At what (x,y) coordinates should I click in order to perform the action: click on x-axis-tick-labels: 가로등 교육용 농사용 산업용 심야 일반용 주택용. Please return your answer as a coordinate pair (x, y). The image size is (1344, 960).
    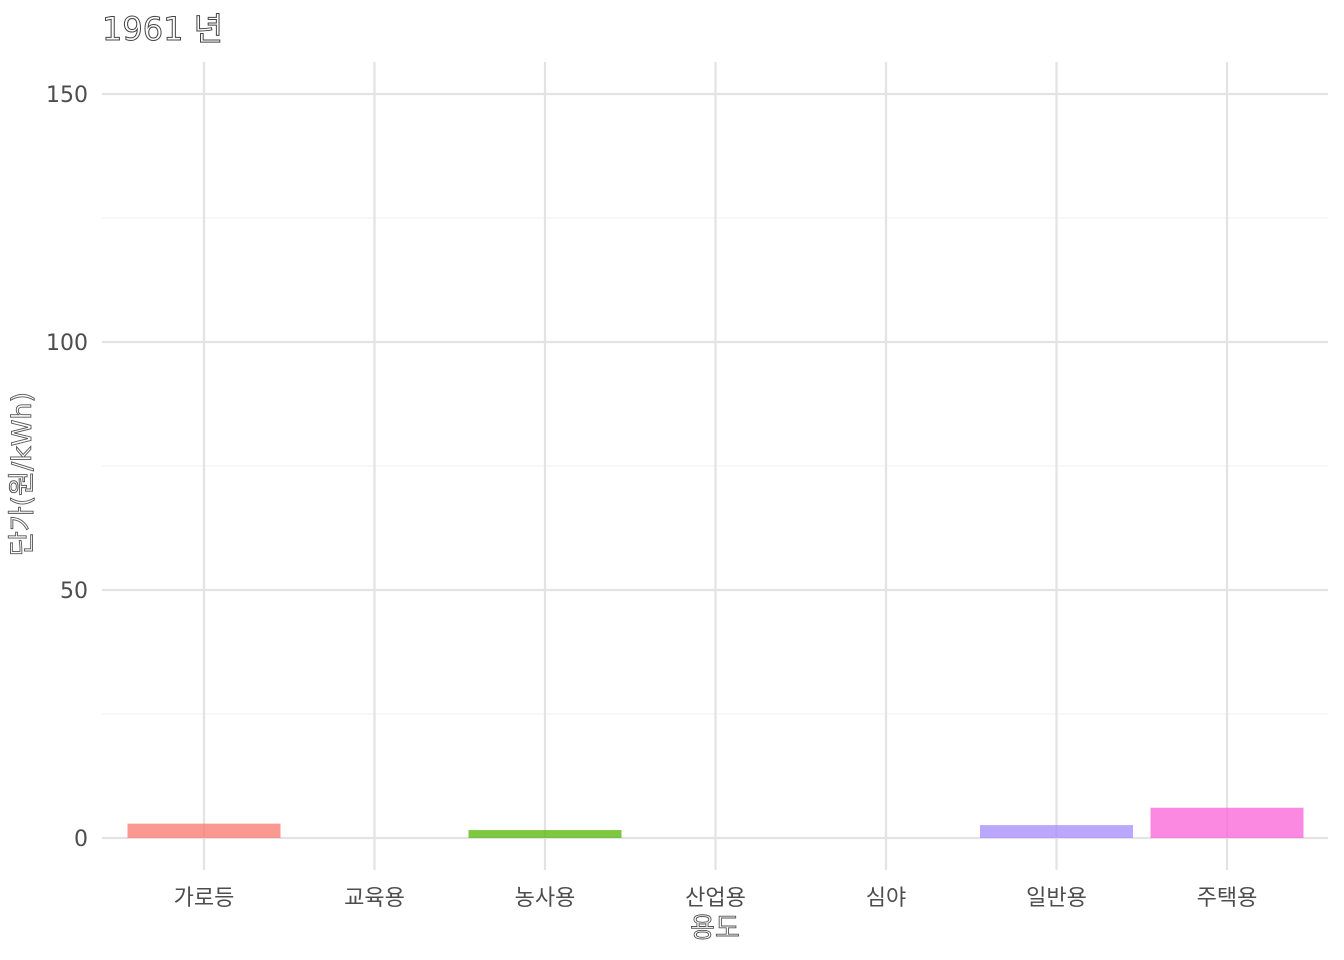
    Looking at the image, I should click on (716, 898).